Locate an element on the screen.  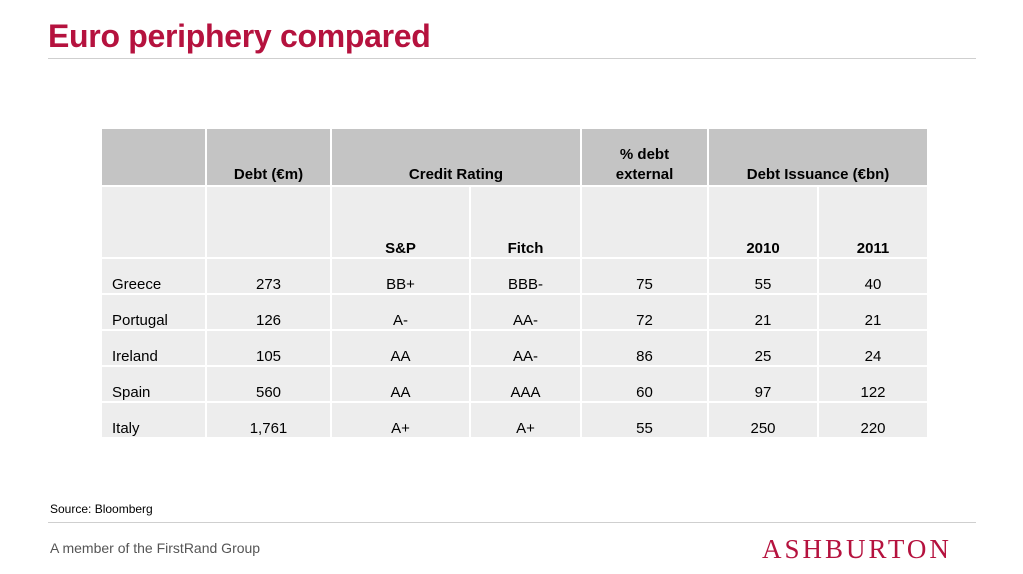
header-row-sub: S&P Fitch 2010 2011 is located at coordinates (516, 222).